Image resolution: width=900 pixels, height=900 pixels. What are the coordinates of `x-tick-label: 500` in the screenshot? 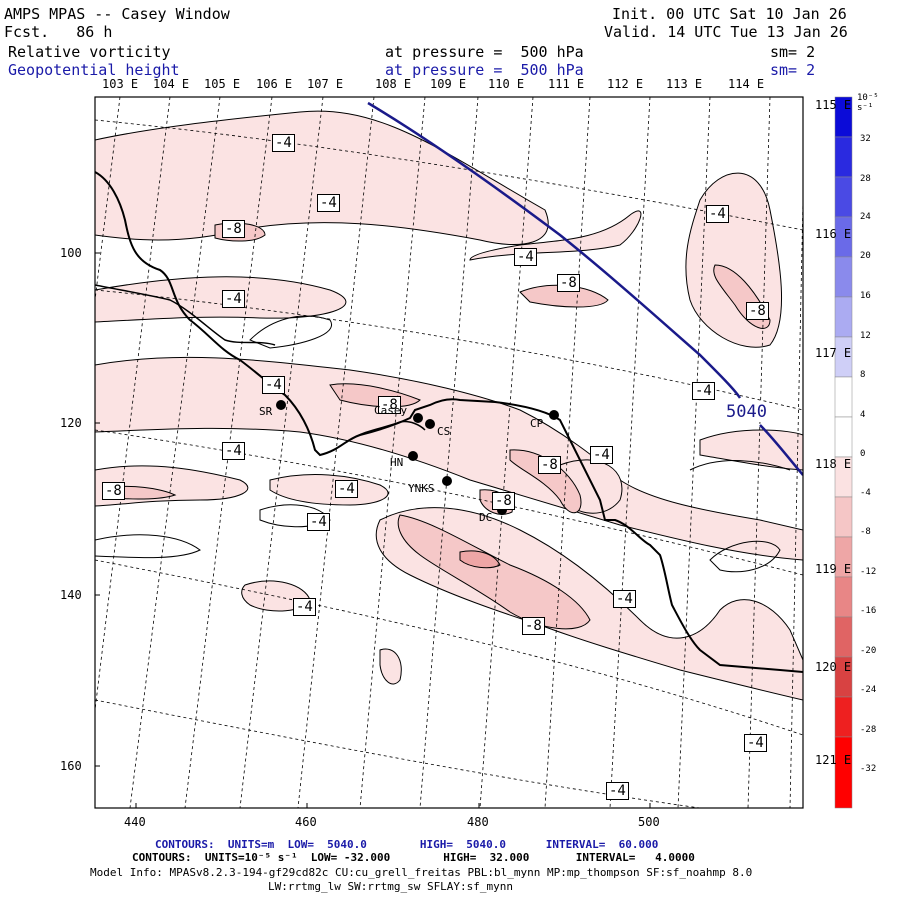 It's located at (649, 822).